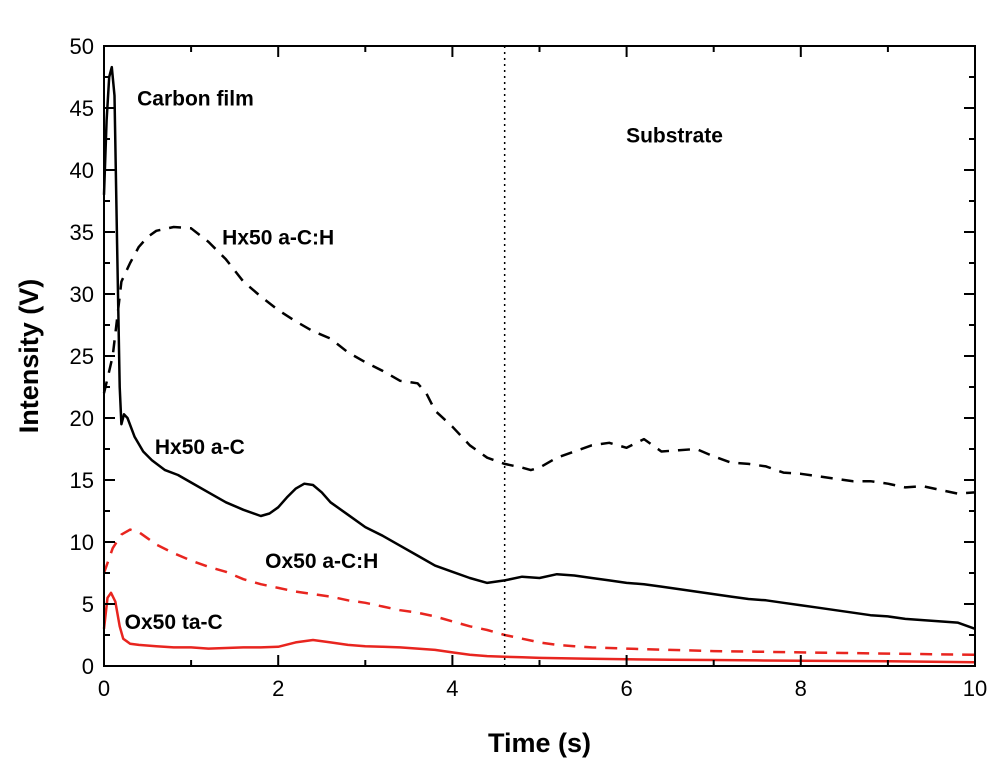 Image resolution: width=994 pixels, height=764 pixels. Describe the element at coordinates (82, 294) in the screenshot. I see `y-tick-label: 30` at that location.